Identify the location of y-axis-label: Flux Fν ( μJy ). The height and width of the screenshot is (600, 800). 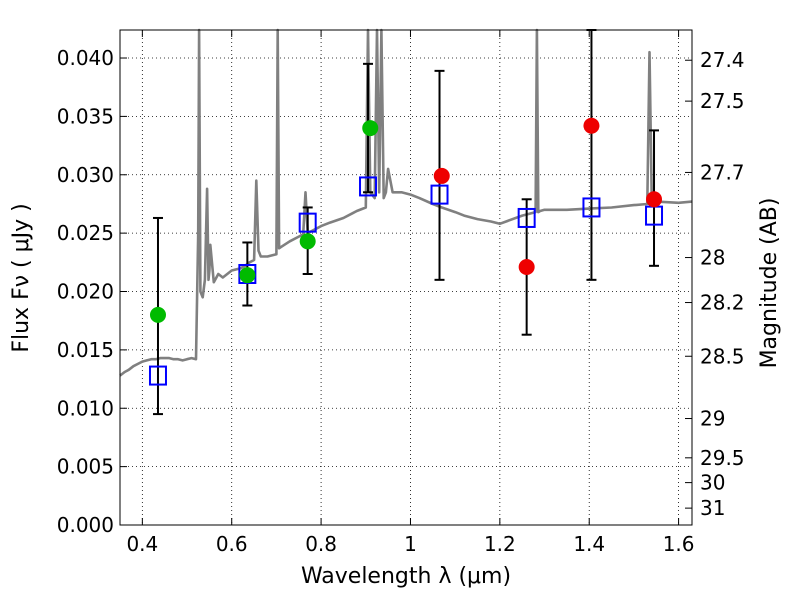
(21, 277).